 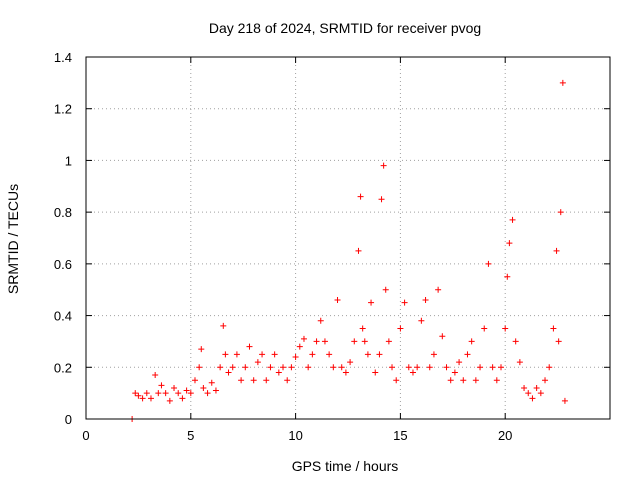 What do you see at coordinates (63, 264) in the screenshot?
I see `y-tick-label: 0.6` at bounding box center [63, 264].